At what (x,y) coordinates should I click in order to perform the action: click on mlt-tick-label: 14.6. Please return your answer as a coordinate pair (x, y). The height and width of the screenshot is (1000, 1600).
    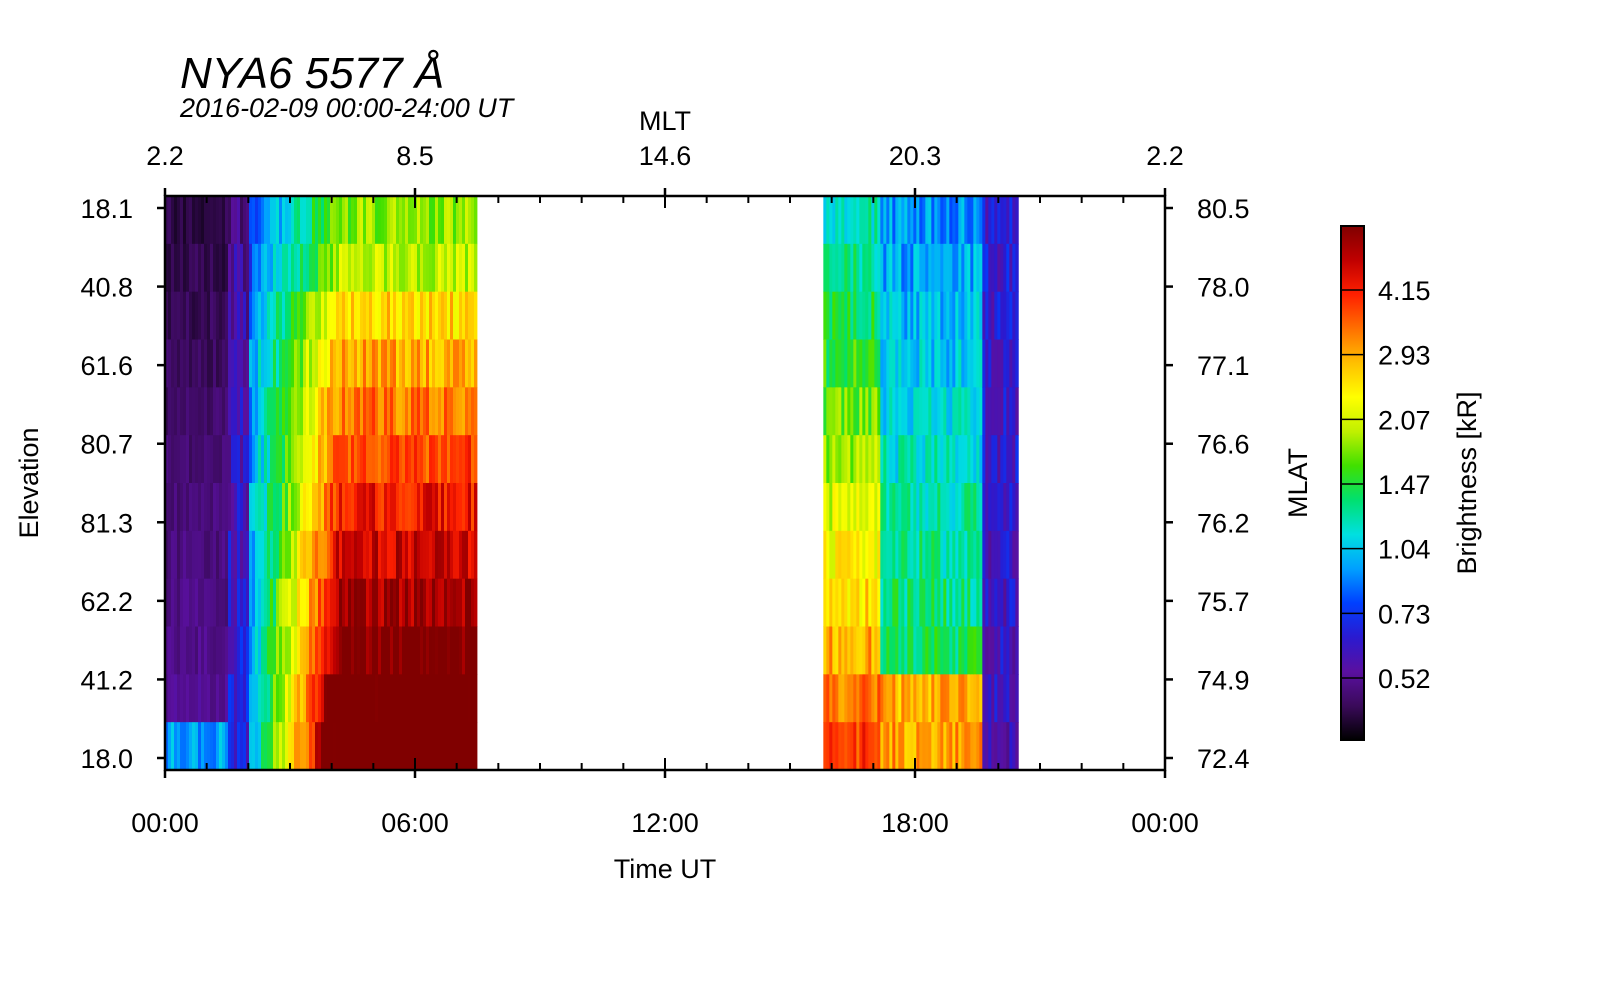
    Looking at the image, I should click on (665, 156).